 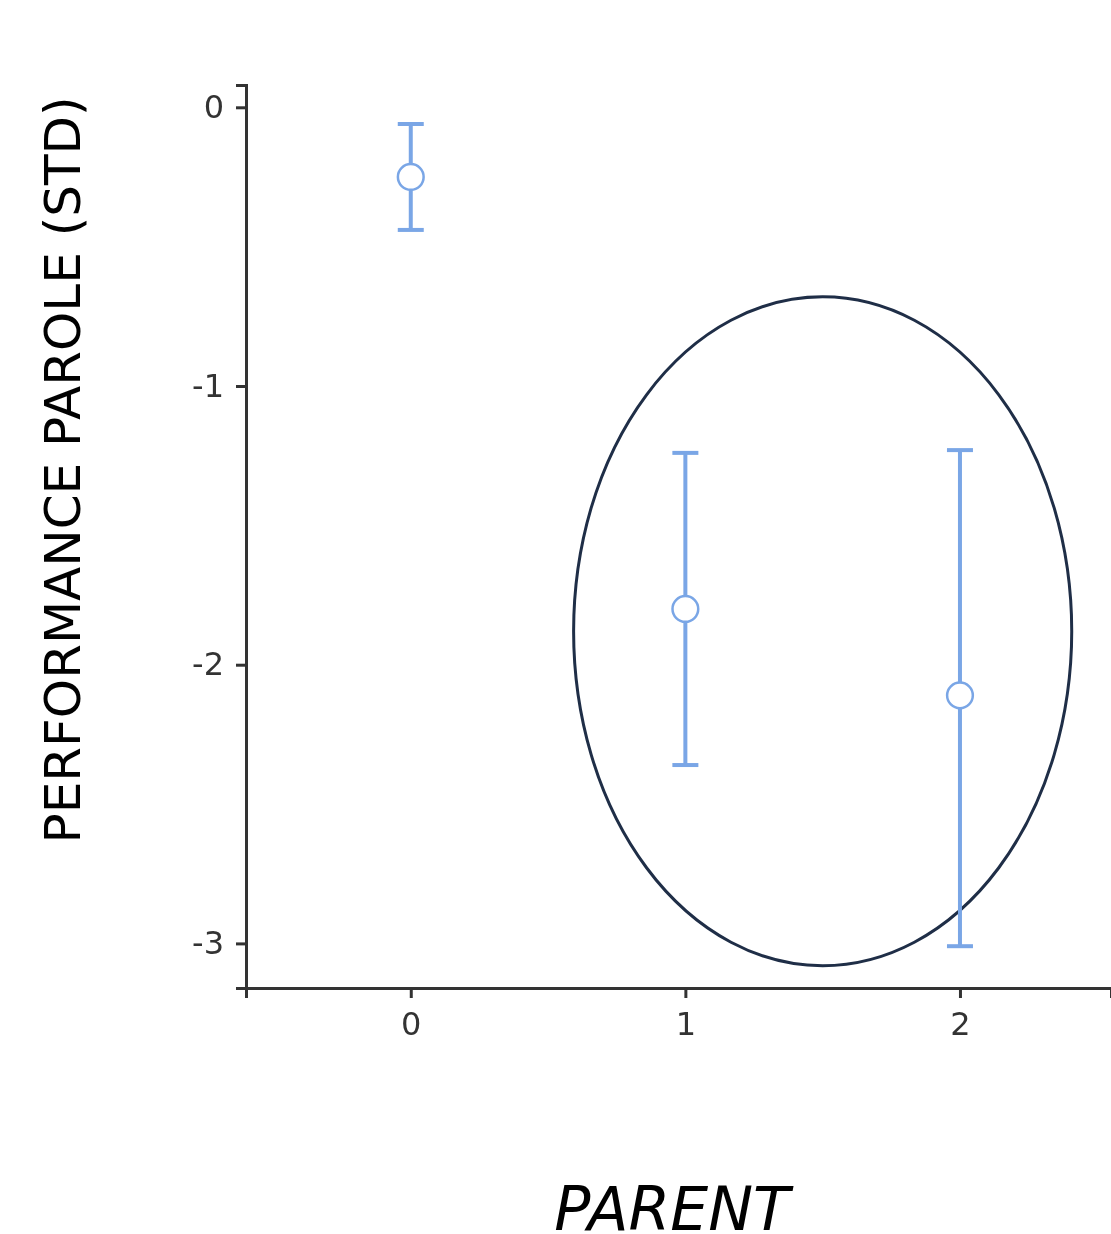 What do you see at coordinates (63, 470) in the screenshot?
I see `y-axis-title: PERFORMANCE PAROLE (STD)` at bounding box center [63, 470].